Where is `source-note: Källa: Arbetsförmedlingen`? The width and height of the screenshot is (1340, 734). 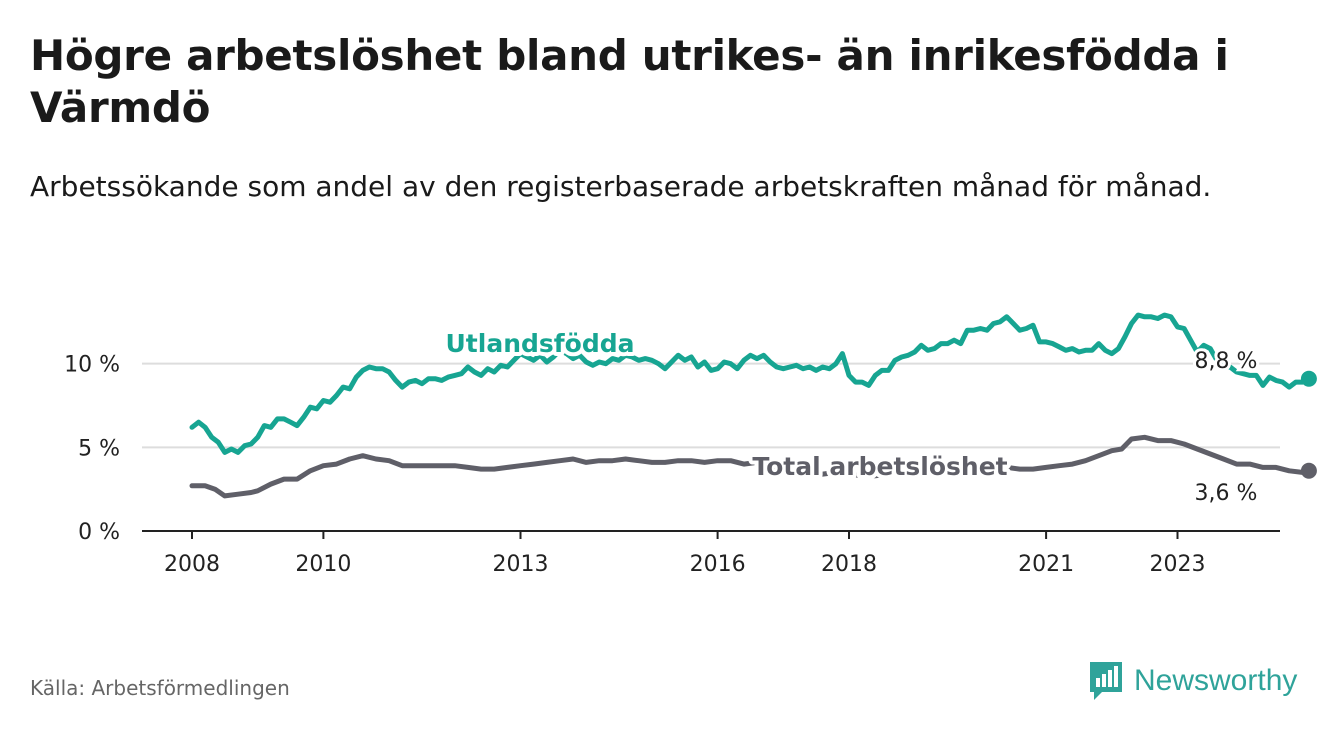
source-note: Källa: Arbetsförmedlingen is located at coordinates (160, 688).